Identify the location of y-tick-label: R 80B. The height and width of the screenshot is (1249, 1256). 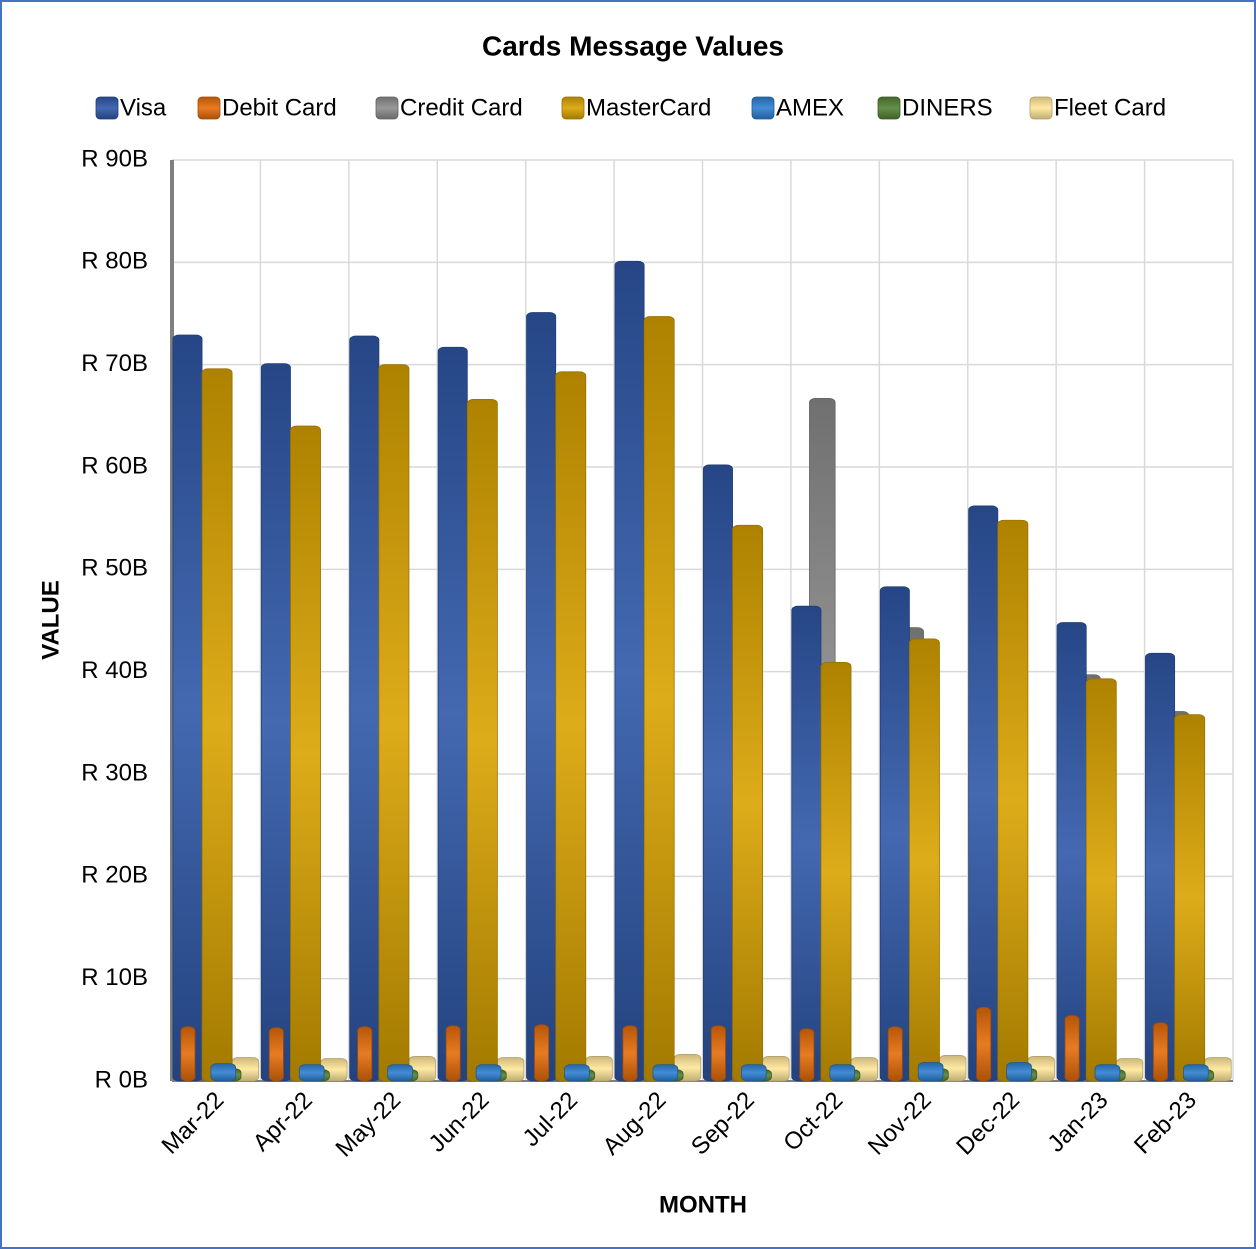
(114, 261).